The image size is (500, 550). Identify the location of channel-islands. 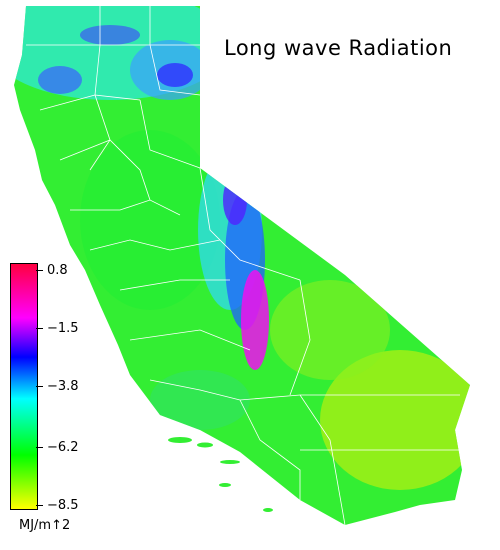
(220, 474).